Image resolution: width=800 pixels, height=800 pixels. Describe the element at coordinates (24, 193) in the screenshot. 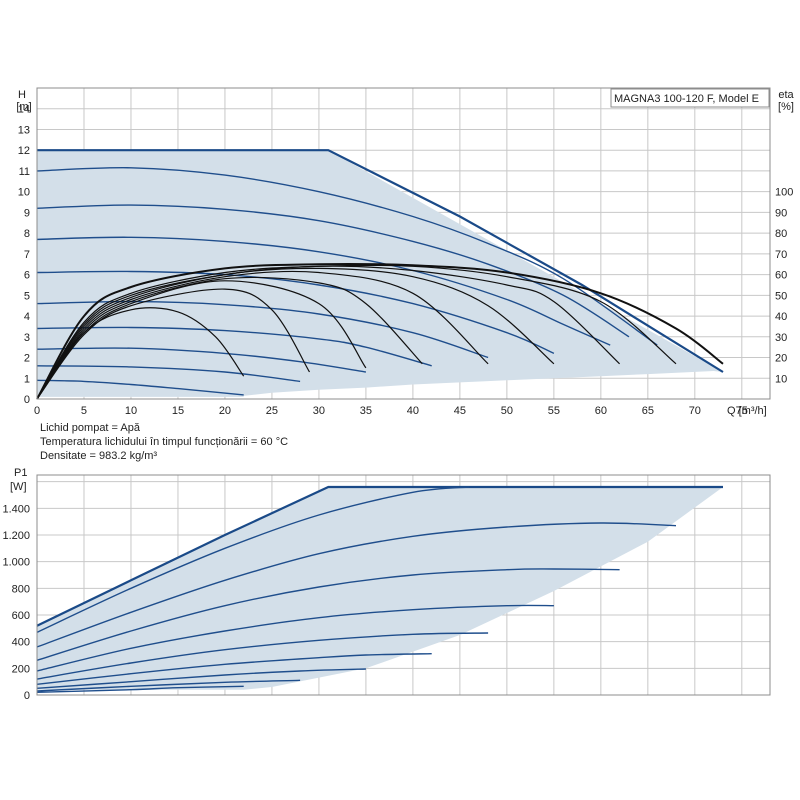

I see `head-tick-label: 10` at that location.